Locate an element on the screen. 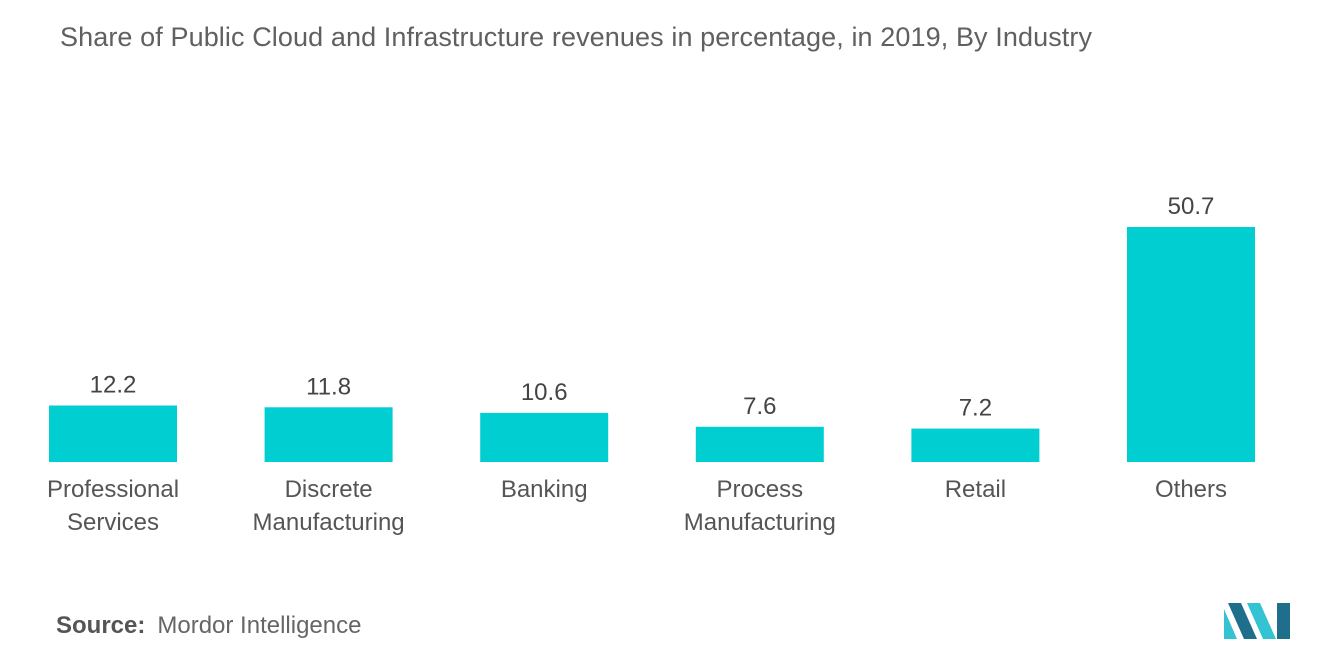  bar-value-label: 11.8 is located at coordinates (328, 386).